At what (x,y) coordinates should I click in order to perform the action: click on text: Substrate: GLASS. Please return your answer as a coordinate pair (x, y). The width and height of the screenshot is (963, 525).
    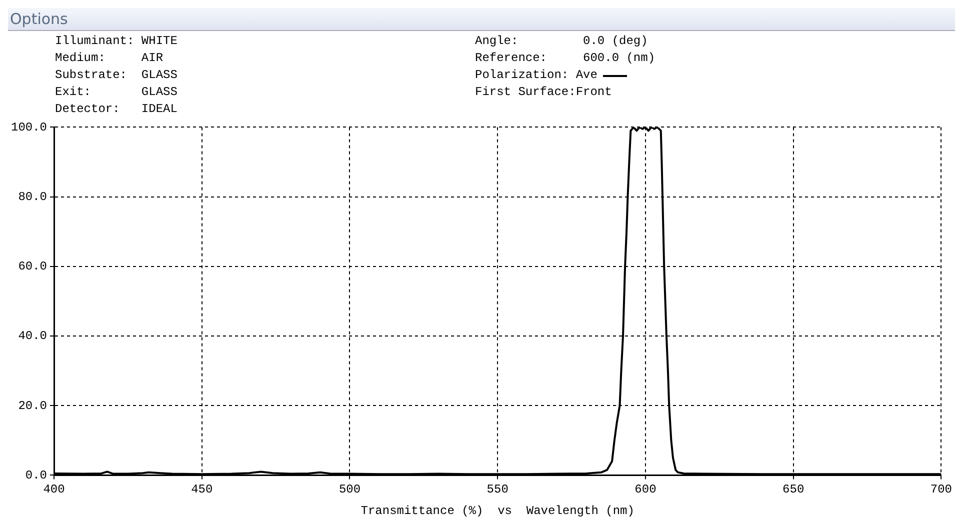
    Looking at the image, I should click on (116, 75).